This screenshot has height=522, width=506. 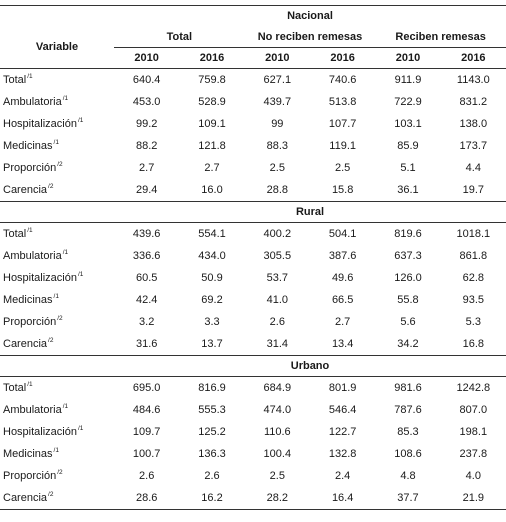 What do you see at coordinates (146, 256) in the screenshot?
I see `value-cell: 336.6` at bounding box center [146, 256].